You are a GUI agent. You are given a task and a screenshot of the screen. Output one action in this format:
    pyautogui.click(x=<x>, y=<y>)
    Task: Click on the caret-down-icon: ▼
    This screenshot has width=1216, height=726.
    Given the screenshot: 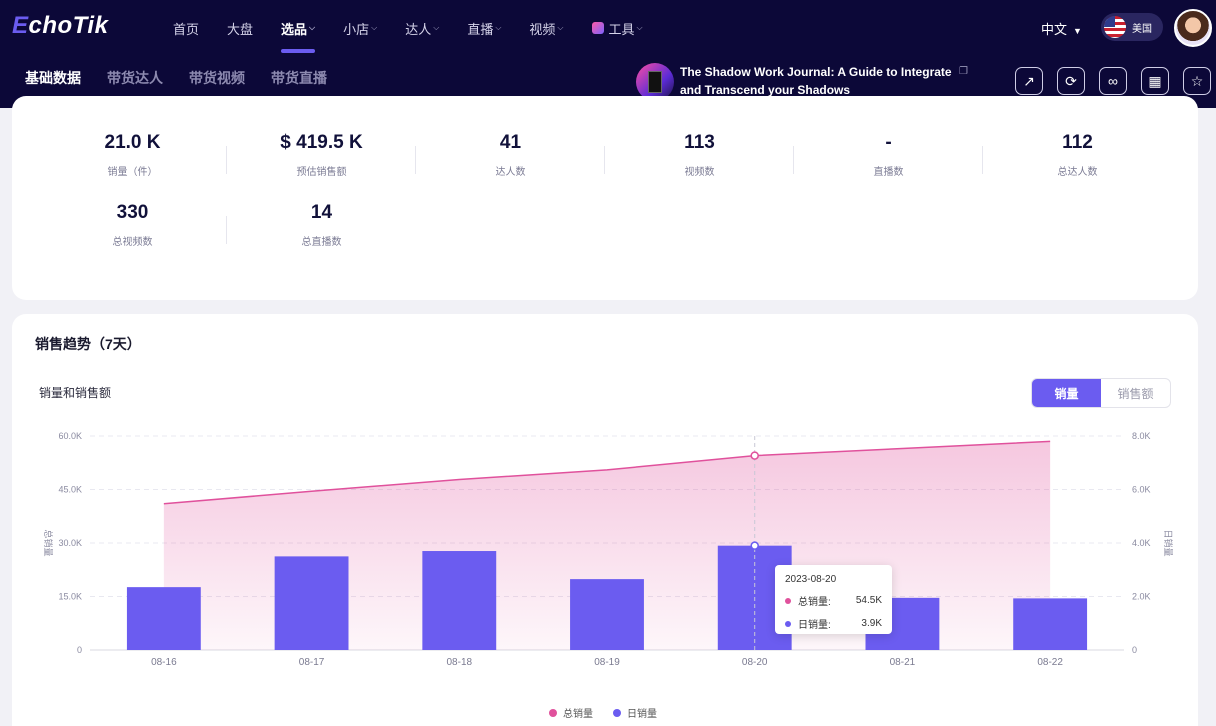 What is the action you would take?
    pyautogui.click(x=1077, y=31)
    